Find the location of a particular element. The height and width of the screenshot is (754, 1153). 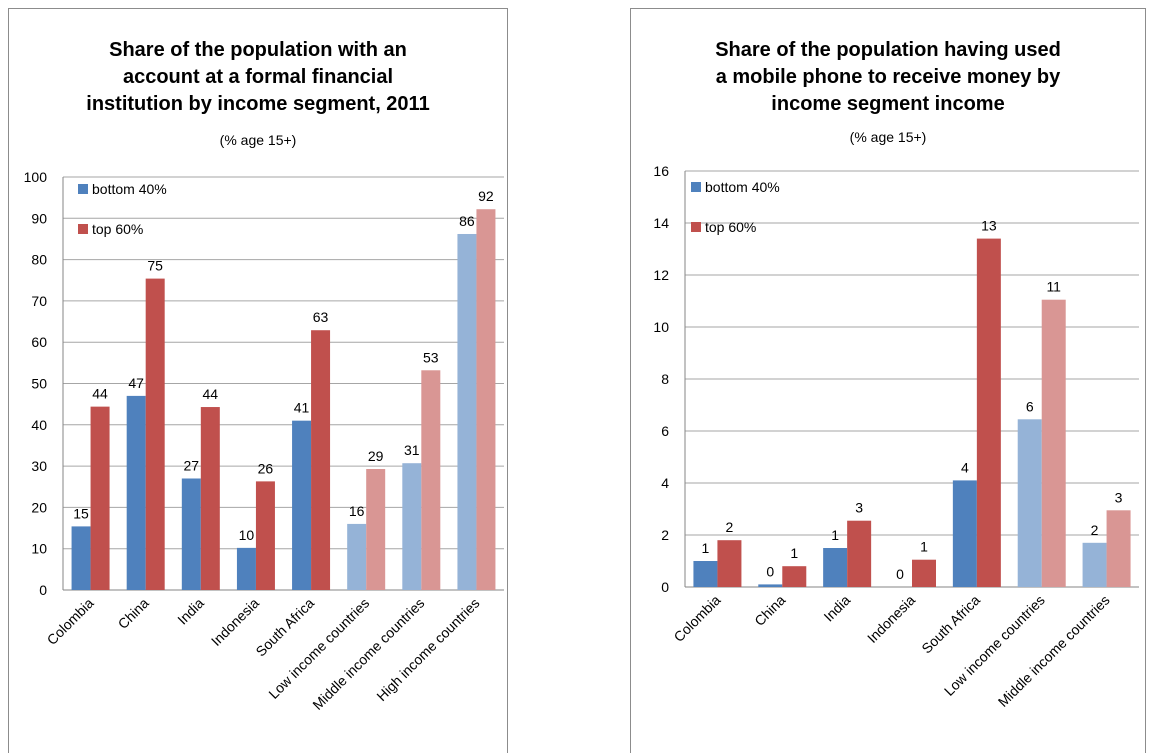

legend-label: bottom 40% is located at coordinates (742, 187).